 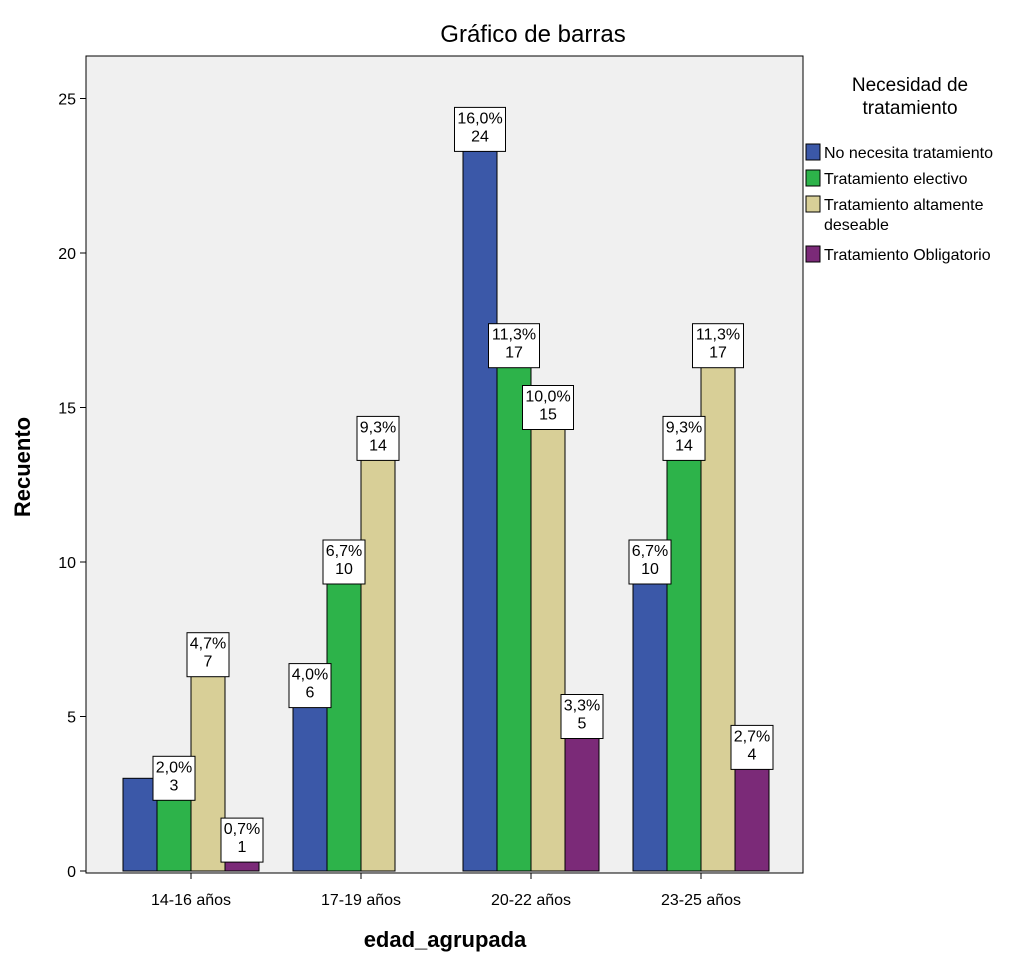 What do you see at coordinates (22, 467) in the screenshot?
I see `y-axis-title: Recuento` at bounding box center [22, 467].